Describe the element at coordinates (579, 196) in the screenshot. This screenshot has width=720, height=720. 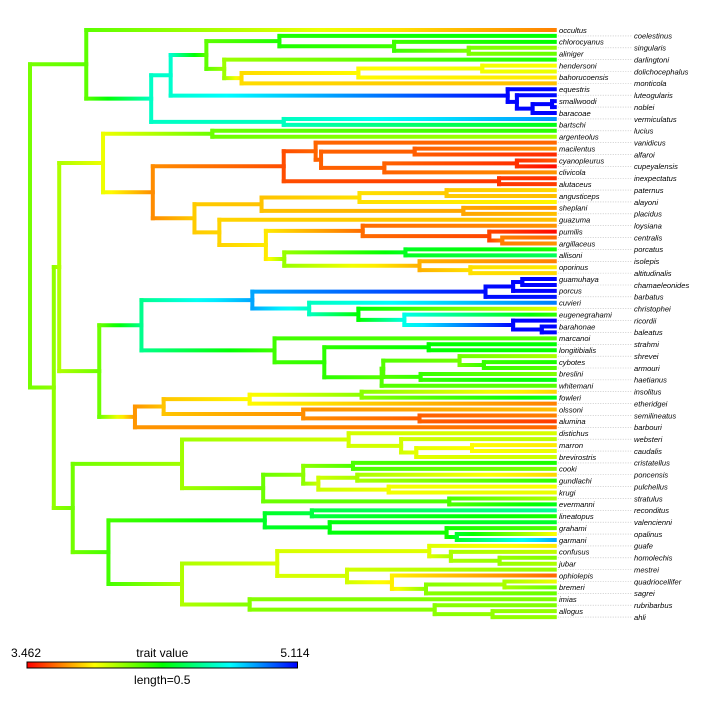
I see `tip-label: angusticeps` at that location.